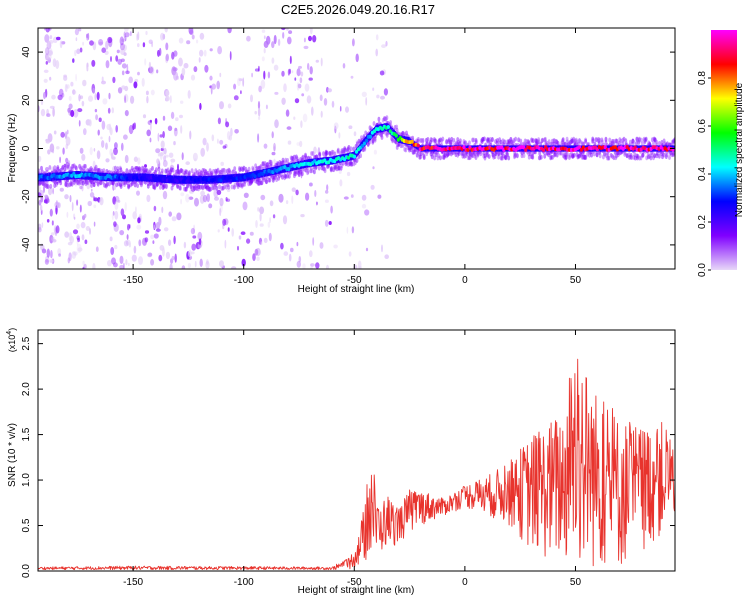  Describe the element at coordinates (26, 148) in the screenshot. I see `spectrogram-y-tick-label: 0` at that location.